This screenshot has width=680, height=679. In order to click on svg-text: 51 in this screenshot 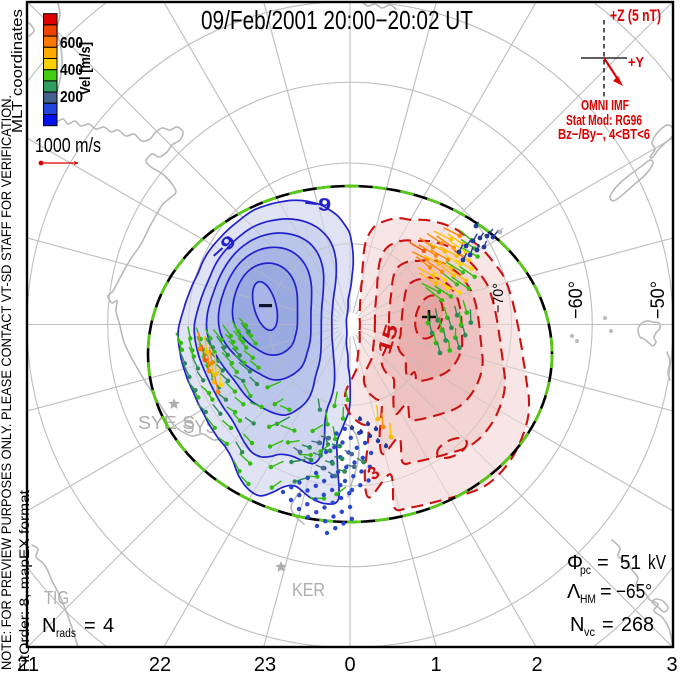, I will do `click(630, 563)`.